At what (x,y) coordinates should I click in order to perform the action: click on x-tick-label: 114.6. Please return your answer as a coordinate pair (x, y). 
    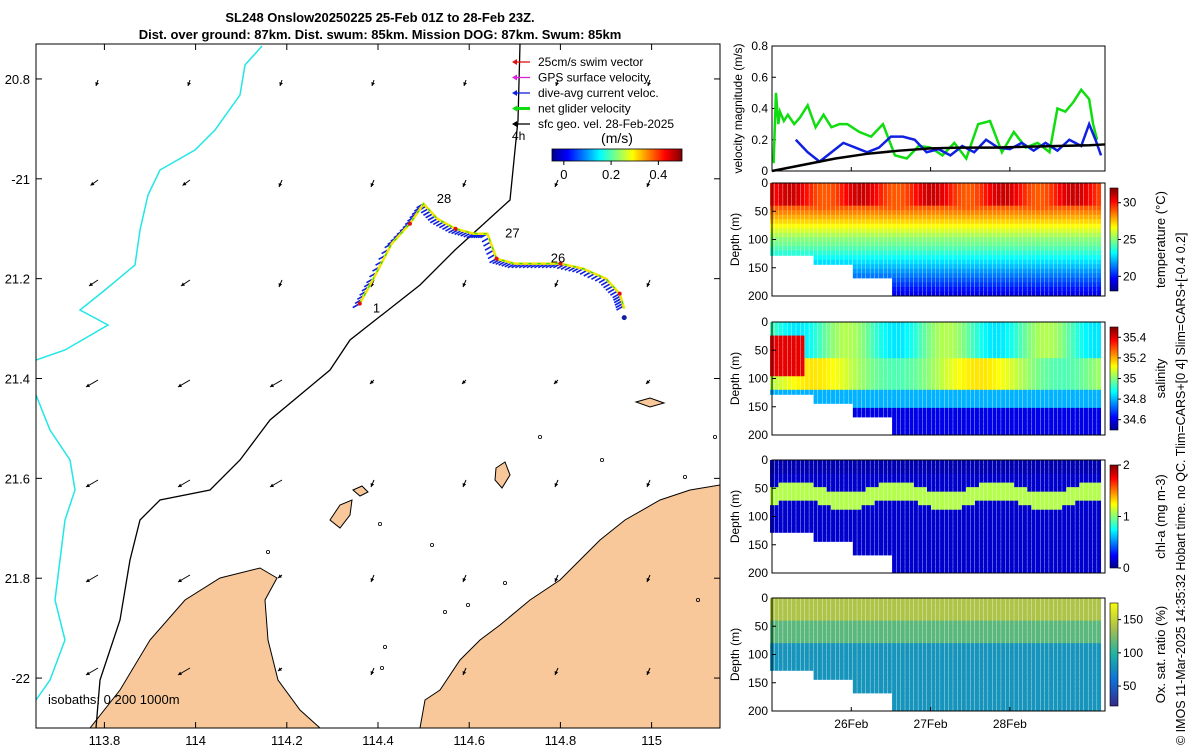
    Looking at the image, I should click on (469, 740).